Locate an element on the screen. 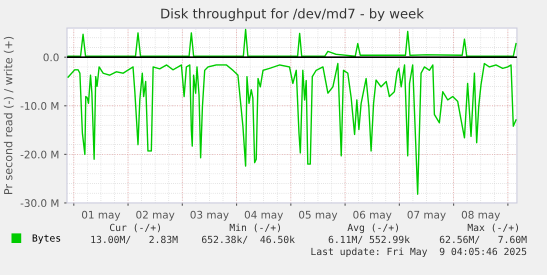  y-axis-title: Pr second read (-) / write (+) is located at coordinates (9, 115).